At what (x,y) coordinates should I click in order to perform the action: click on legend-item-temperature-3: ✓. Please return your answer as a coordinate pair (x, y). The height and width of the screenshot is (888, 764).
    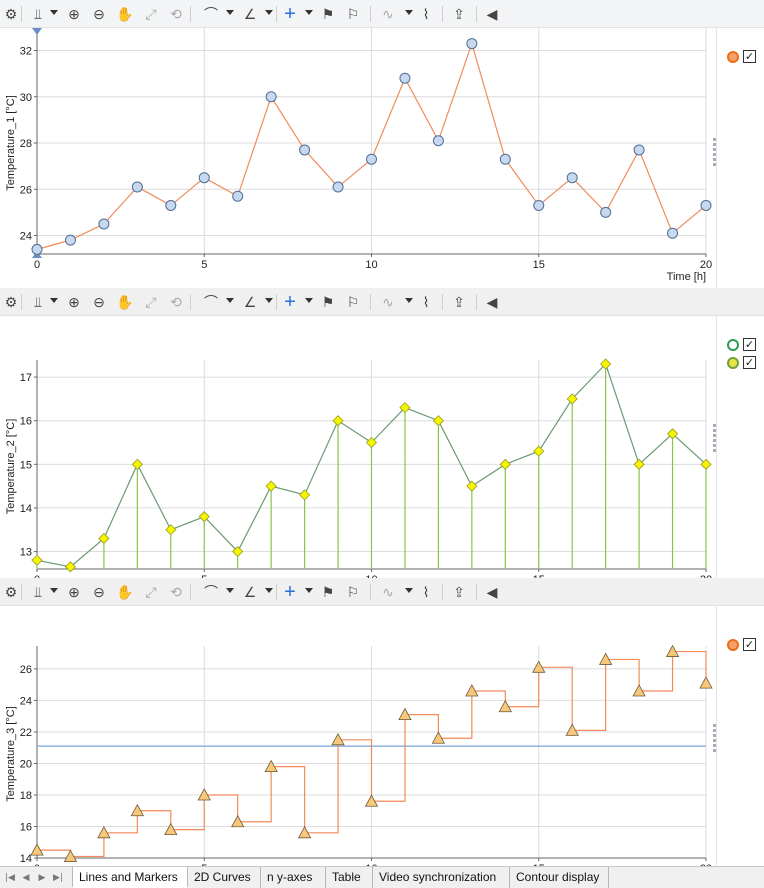
    Looking at the image, I should click on (744, 645).